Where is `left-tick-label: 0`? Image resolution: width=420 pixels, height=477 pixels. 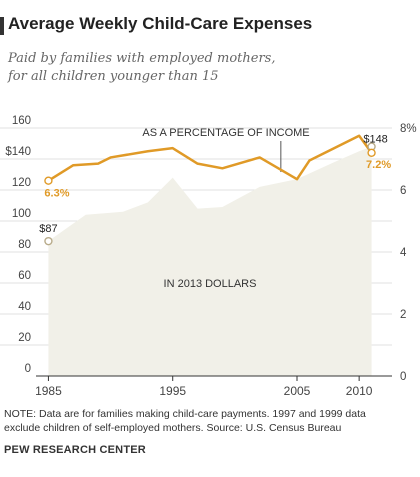 left-tick-label: 0 is located at coordinates (28, 369).